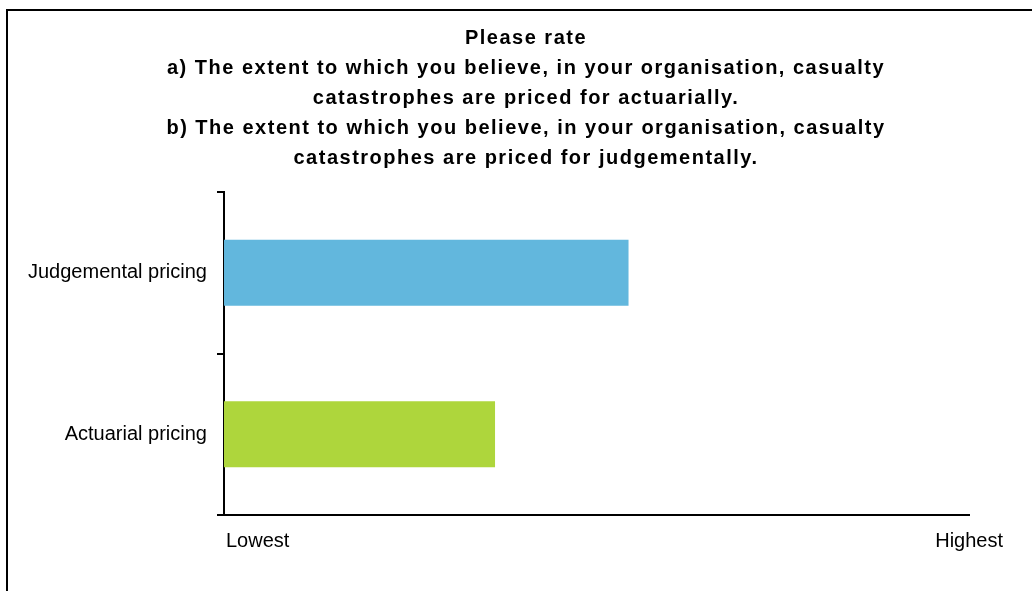 This screenshot has width=1032, height=591. What do you see at coordinates (117, 271) in the screenshot?
I see `y-tick-label: Judgemental pricing` at bounding box center [117, 271].